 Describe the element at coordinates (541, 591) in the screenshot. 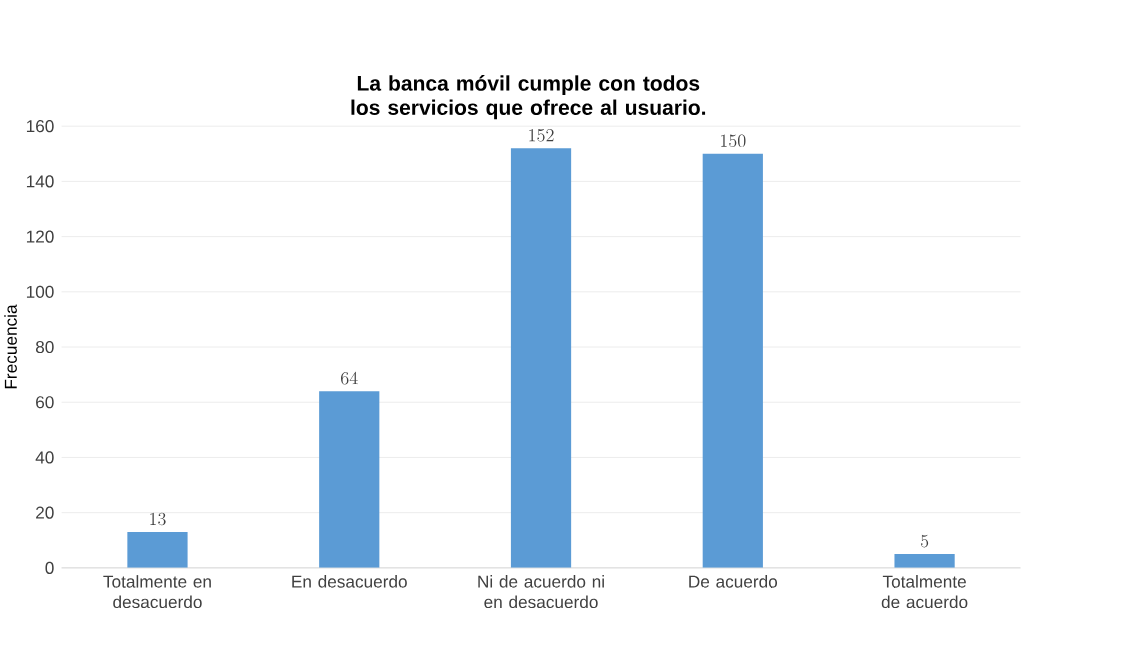

I see `x-tick-label: Ni de acuerdo ni en desacuerdo` at that location.